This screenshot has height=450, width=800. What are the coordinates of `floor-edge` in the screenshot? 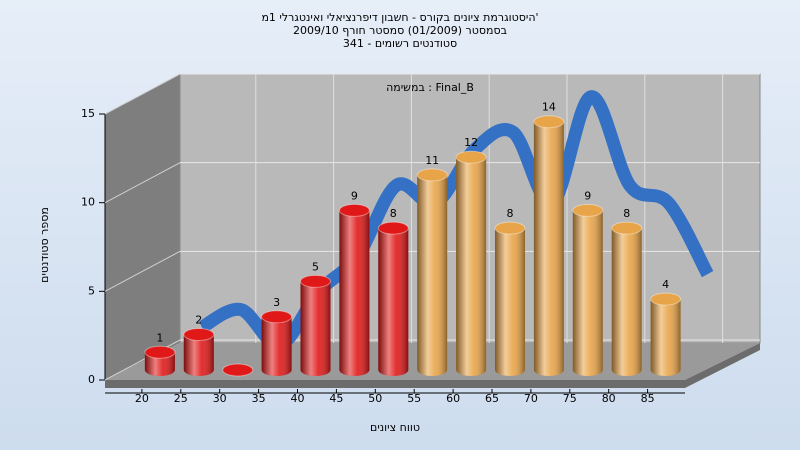 It's located at (432, 365).